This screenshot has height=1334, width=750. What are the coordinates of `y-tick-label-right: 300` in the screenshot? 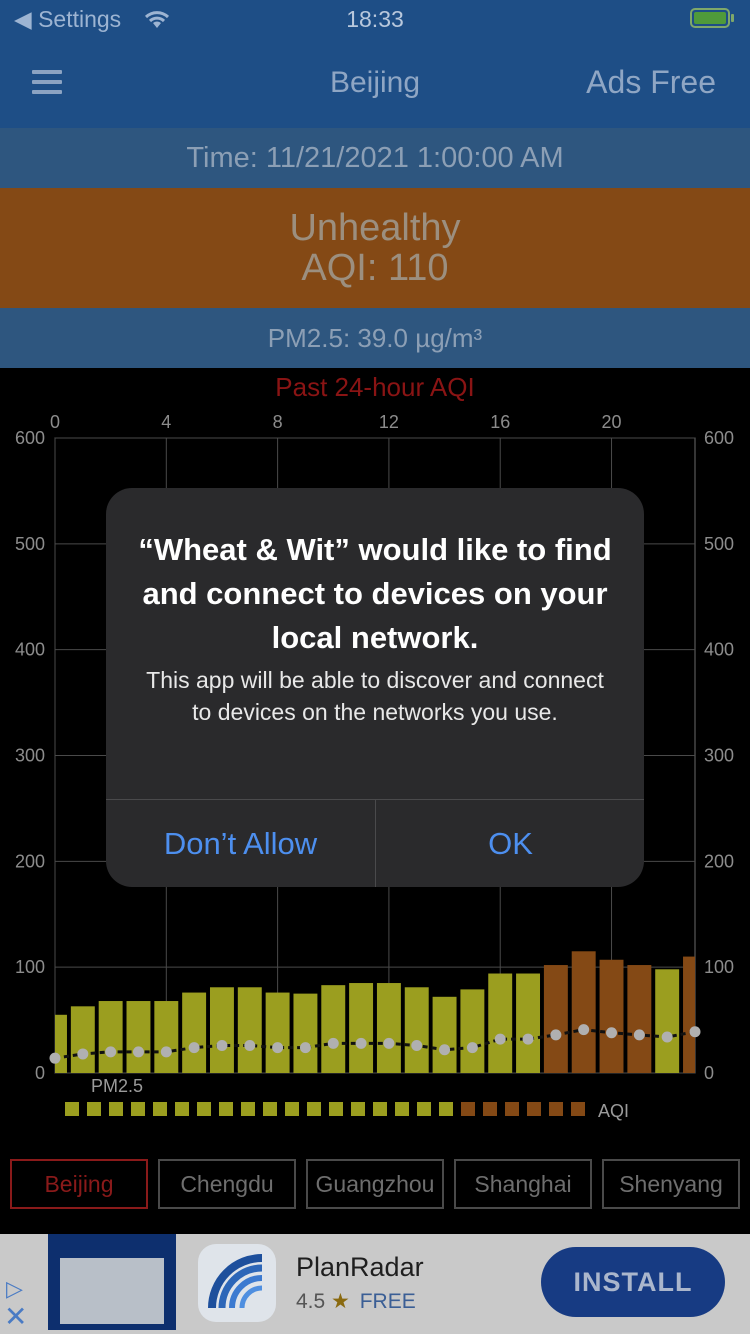 It's located at (719, 756).